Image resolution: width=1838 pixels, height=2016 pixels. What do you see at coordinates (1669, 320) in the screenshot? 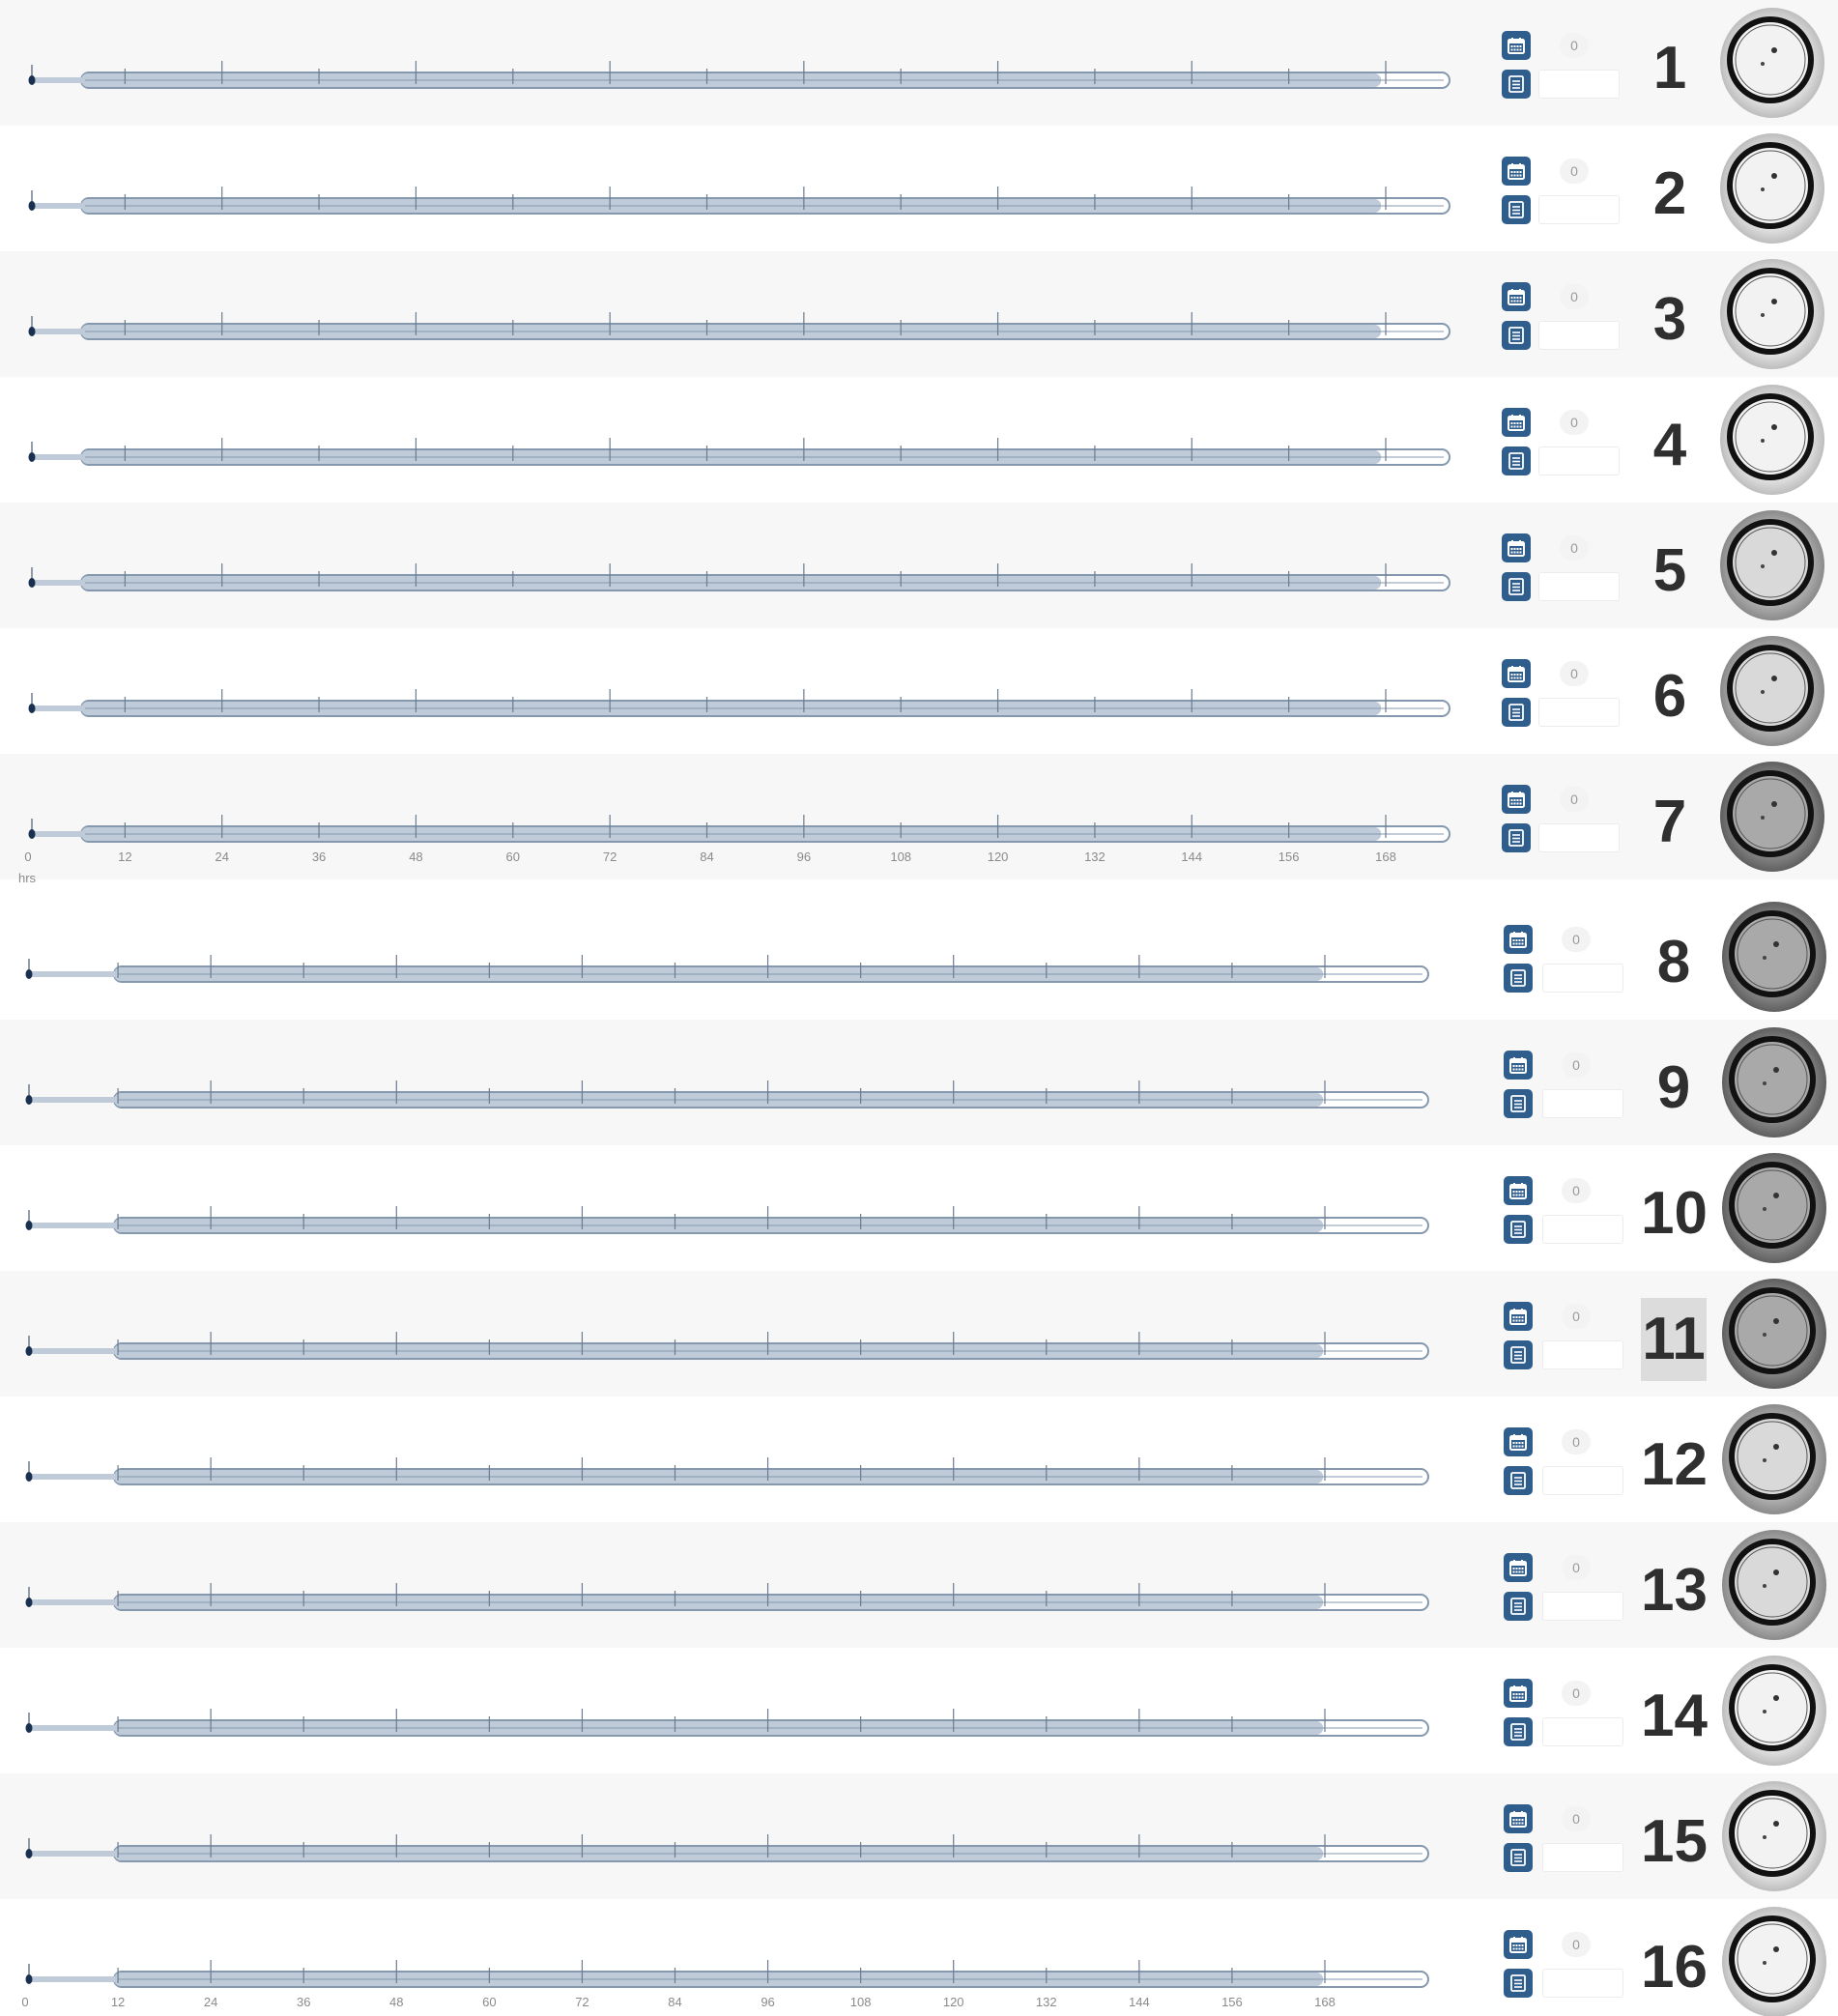
I see `well-number: 3` at bounding box center [1669, 320].